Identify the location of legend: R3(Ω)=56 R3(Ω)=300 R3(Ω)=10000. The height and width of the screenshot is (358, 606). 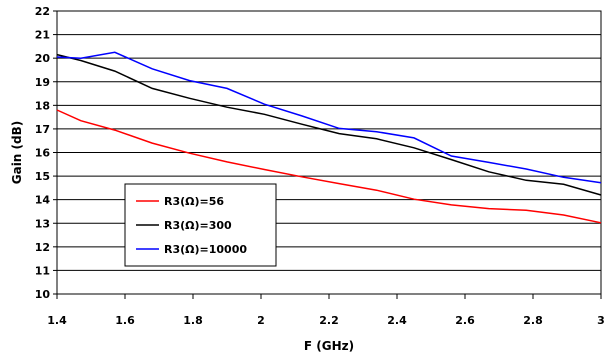
(200, 225).